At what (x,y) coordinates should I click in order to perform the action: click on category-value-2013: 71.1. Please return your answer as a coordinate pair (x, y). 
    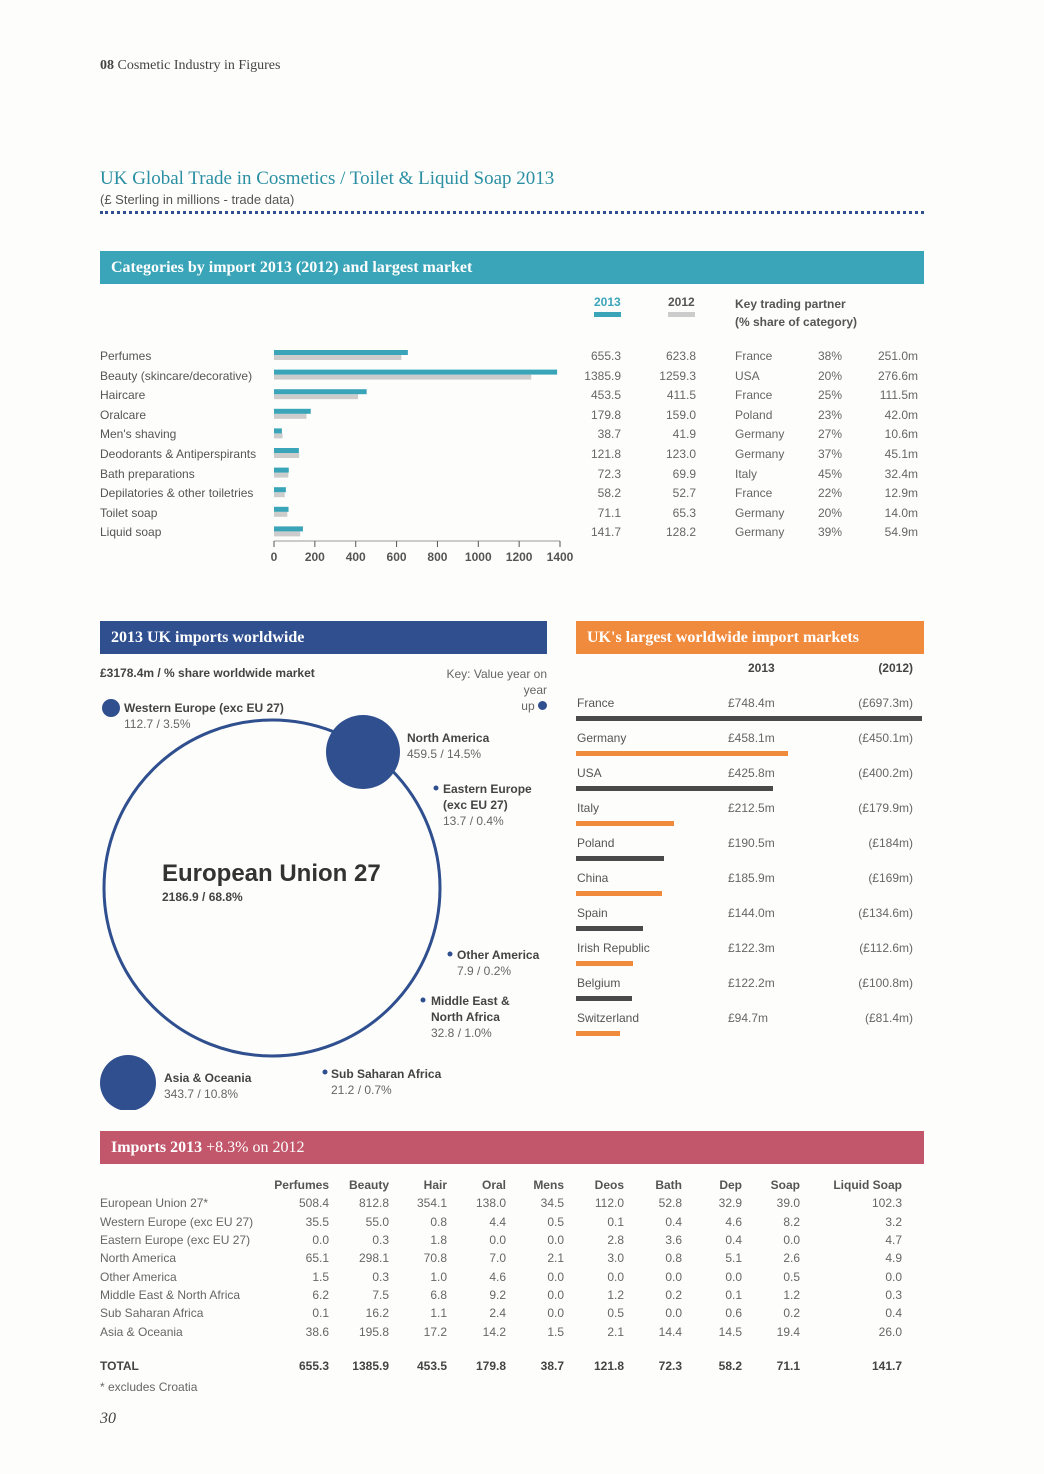
    Looking at the image, I should click on (609, 512).